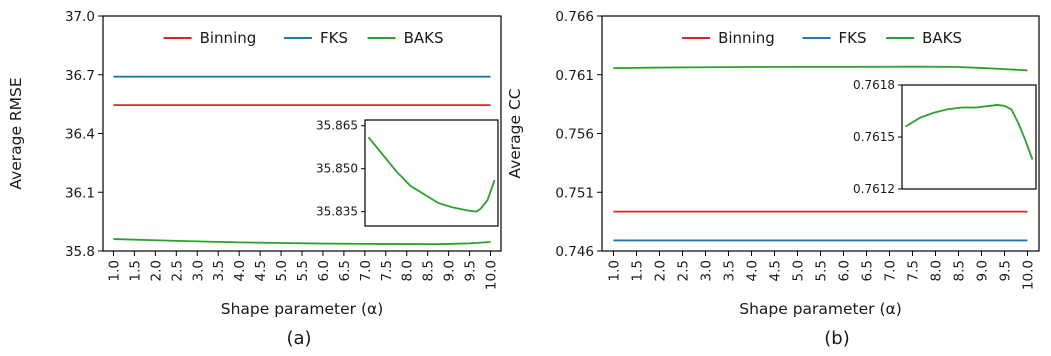 The height and width of the screenshot is (356, 1051). What do you see at coordinates (574, 17) in the screenshot?
I see `y-tick-label: 0.766` at bounding box center [574, 17].